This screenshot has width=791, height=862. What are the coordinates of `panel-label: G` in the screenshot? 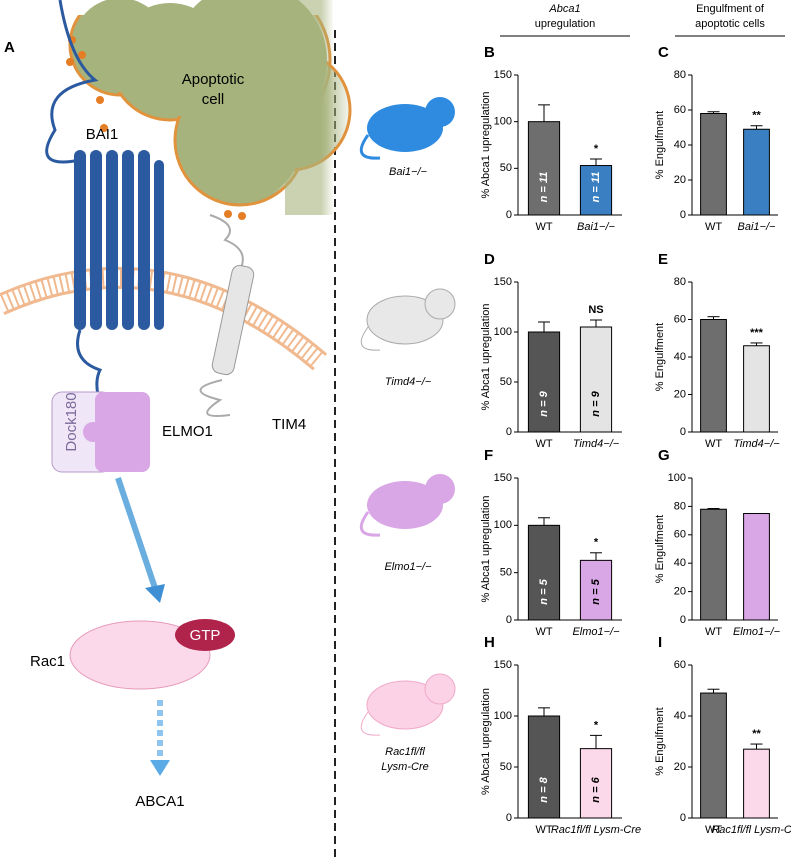 It's located at (664, 455).